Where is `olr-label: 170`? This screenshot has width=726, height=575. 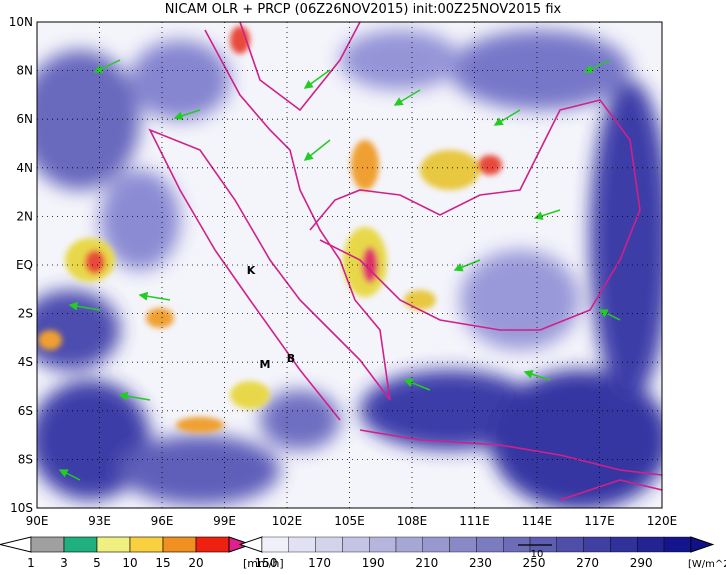
olr-label: 170 is located at coordinates (319, 563).